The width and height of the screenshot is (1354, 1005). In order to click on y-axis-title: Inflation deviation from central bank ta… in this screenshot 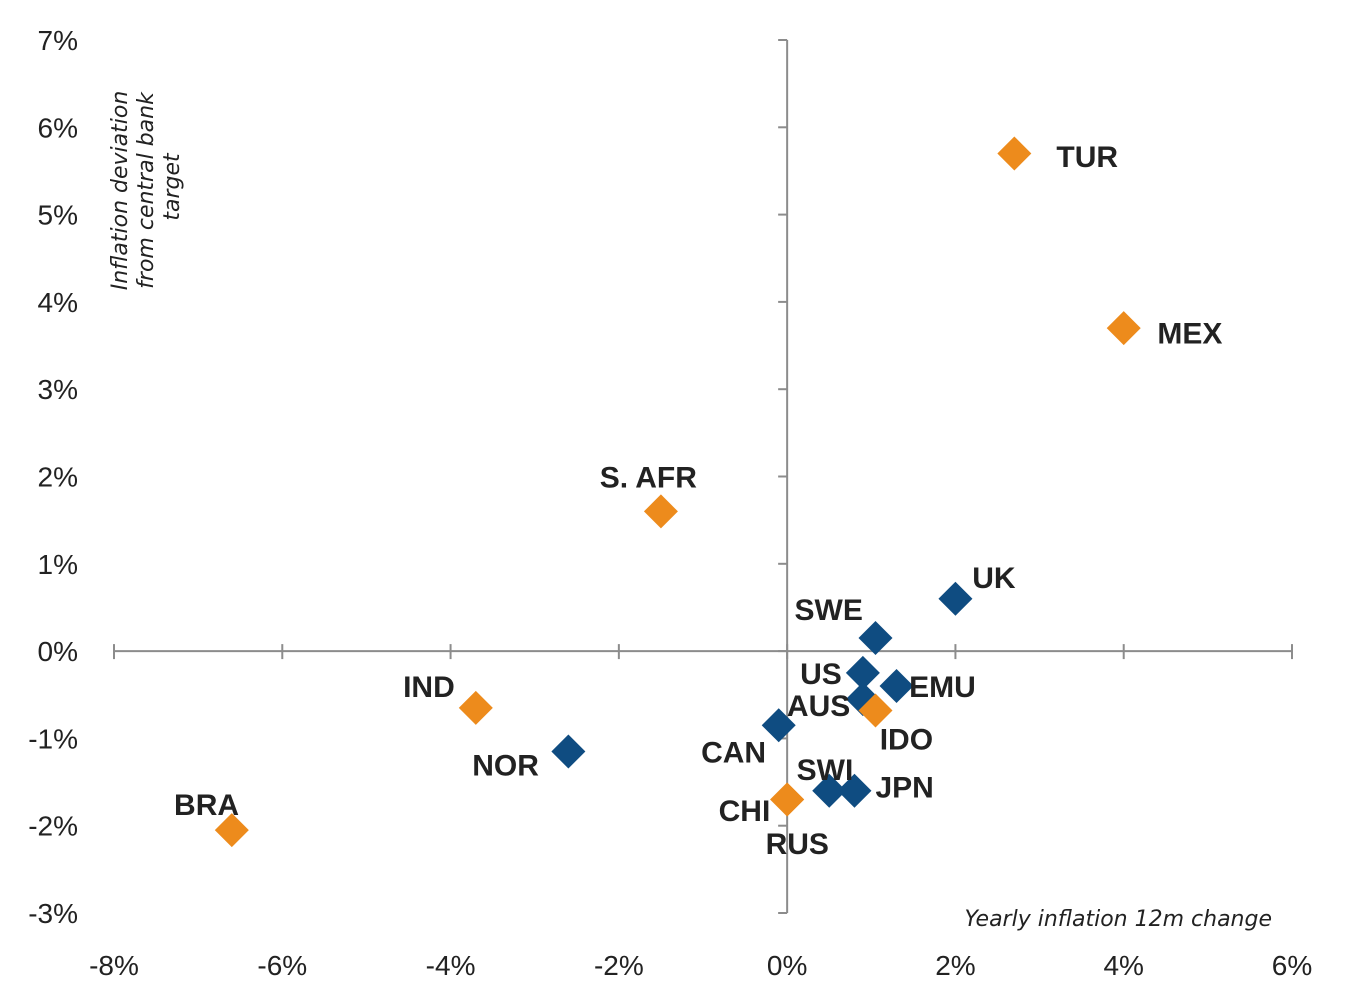, I will do `click(146, 187)`.